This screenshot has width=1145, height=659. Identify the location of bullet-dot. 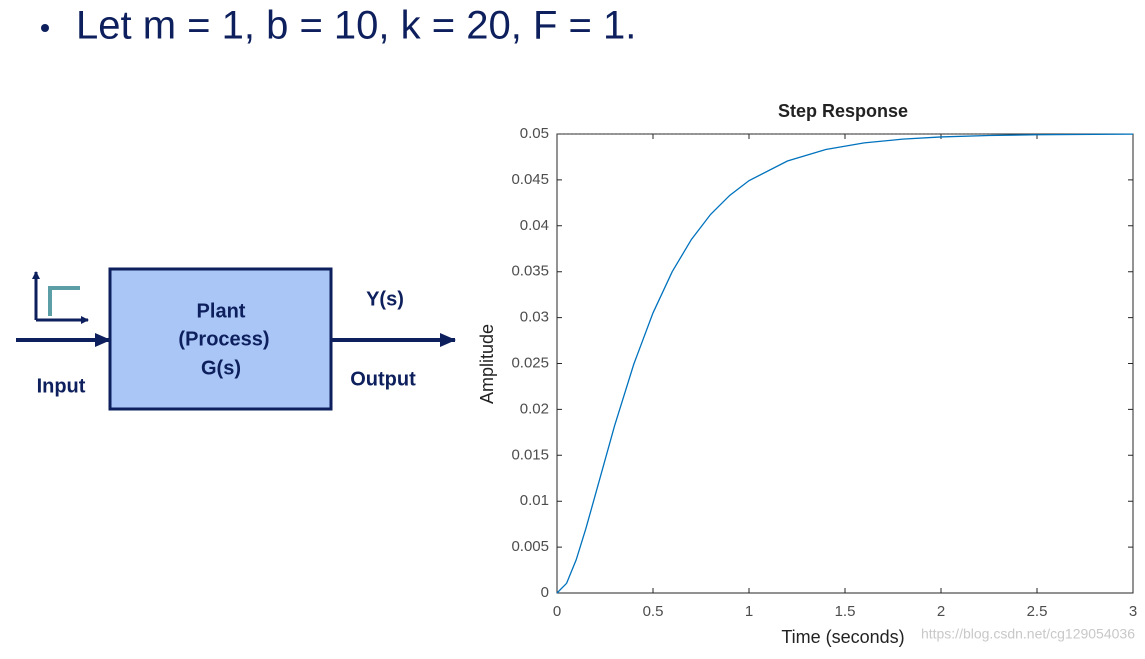
(45, 28).